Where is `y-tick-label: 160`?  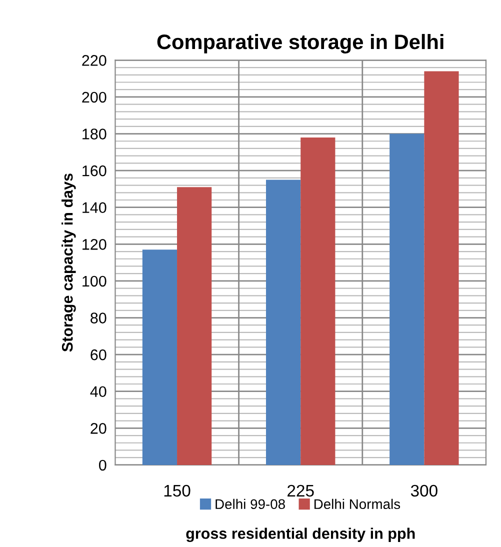 y-tick-label: 160 is located at coordinates (94, 170).